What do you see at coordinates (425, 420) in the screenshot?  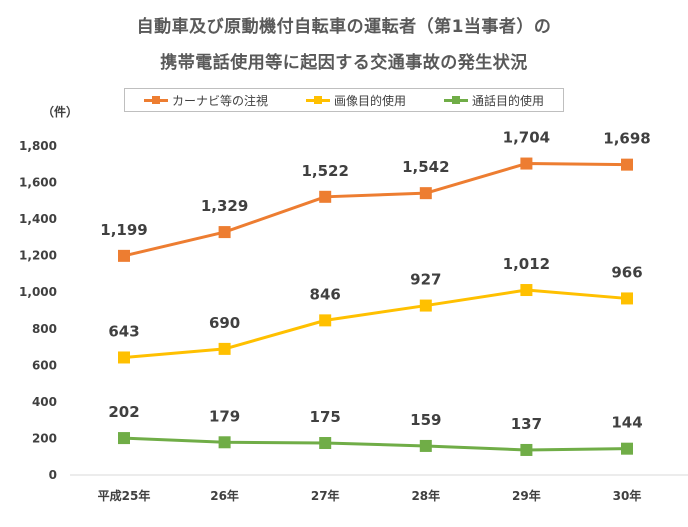 I see `data-label: 159` at bounding box center [425, 420].